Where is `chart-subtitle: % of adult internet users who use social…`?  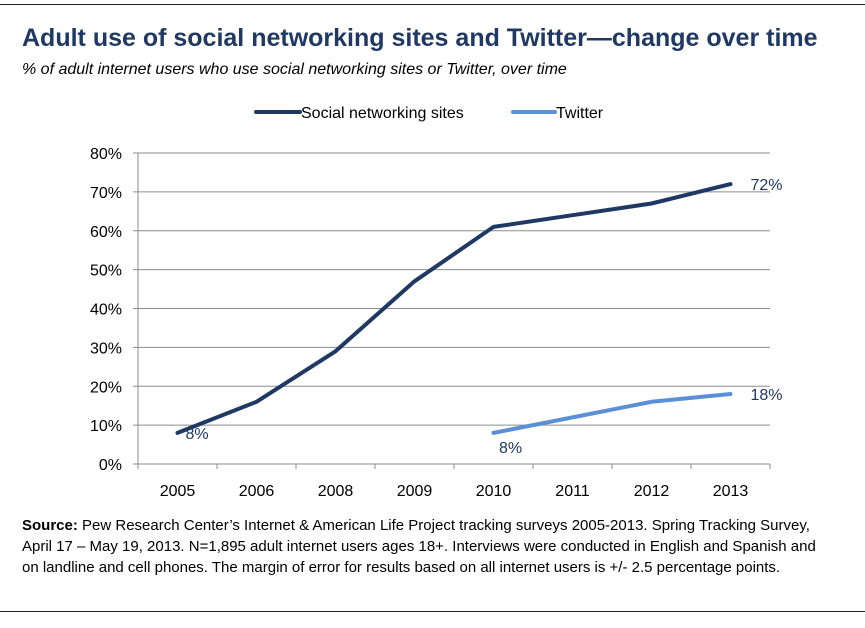 chart-subtitle: % of adult internet users who use social… is located at coordinates (294, 69).